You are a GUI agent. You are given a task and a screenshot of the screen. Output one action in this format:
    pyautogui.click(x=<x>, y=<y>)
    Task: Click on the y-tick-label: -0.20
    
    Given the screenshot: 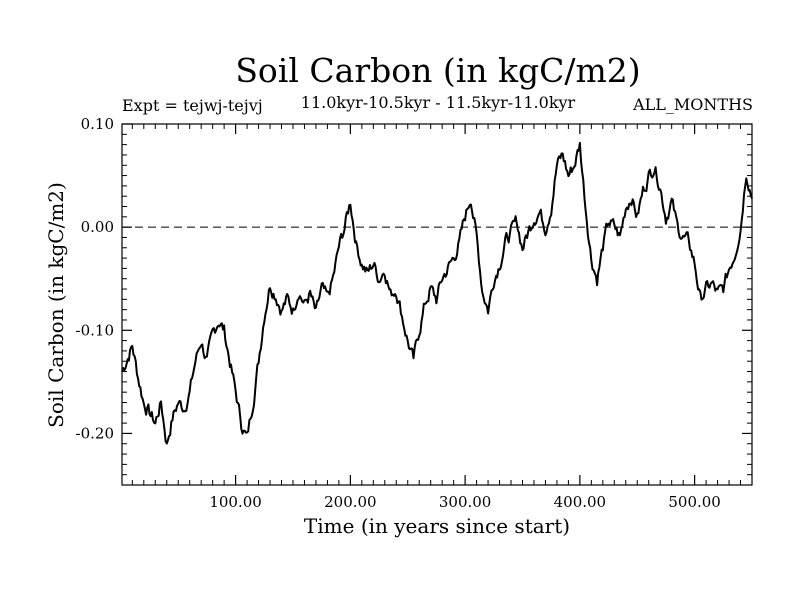 What is the action you would take?
    pyautogui.click(x=95, y=433)
    